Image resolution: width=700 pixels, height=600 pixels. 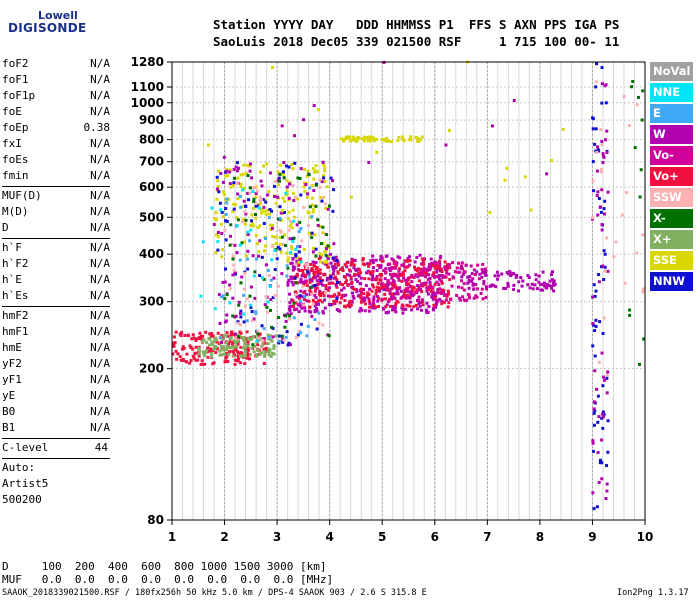 What do you see at coordinates (56, 80) in the screenshot?
I see `param-row: foF1 N/A` at bounding box center [56, 80].